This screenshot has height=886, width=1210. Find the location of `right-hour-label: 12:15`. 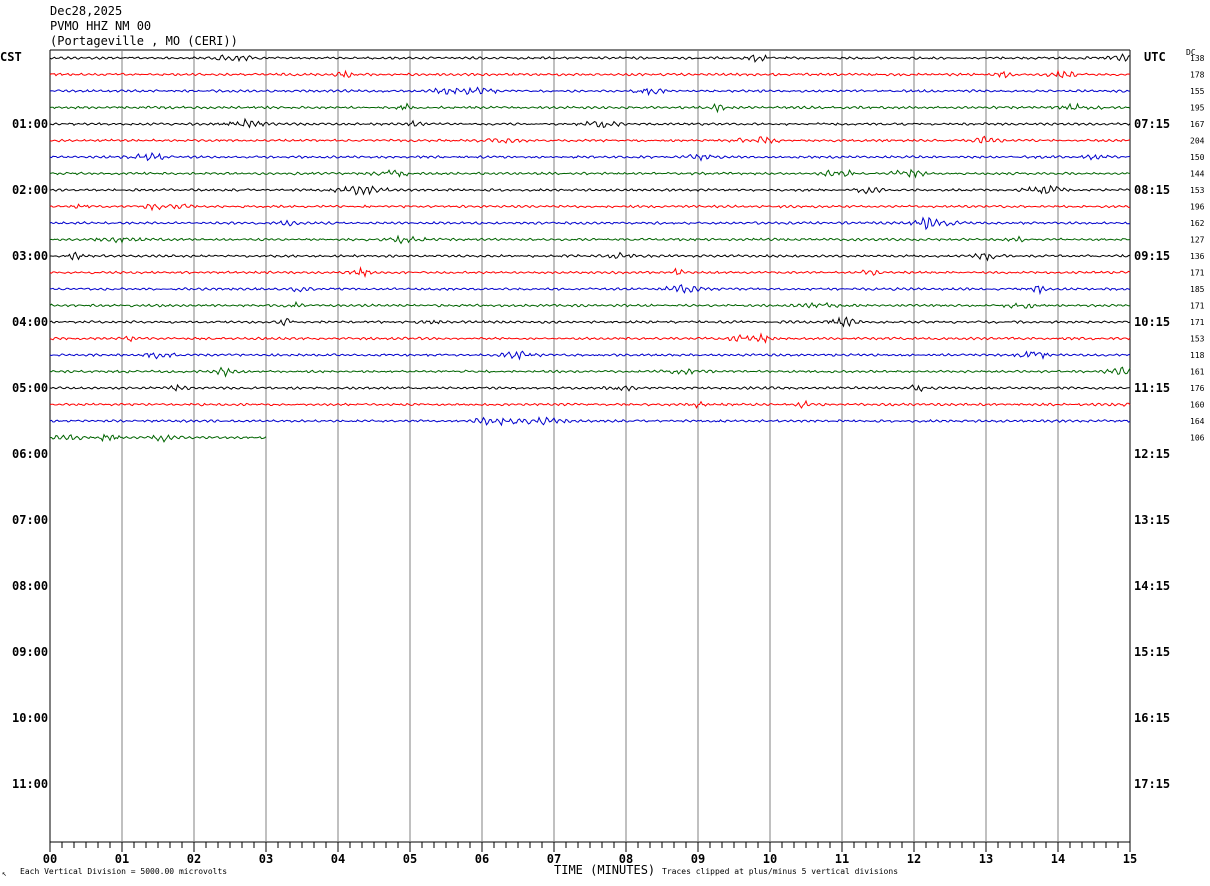

right-hour-label: 12:15 is located at coordinates (1152, 454).